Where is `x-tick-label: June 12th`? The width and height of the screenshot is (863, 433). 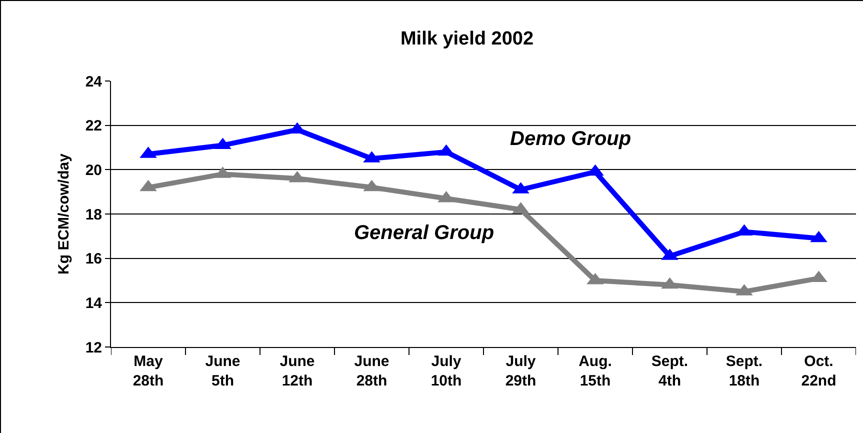 x-tick-label: June 12th is located at coordinates (297, 371).